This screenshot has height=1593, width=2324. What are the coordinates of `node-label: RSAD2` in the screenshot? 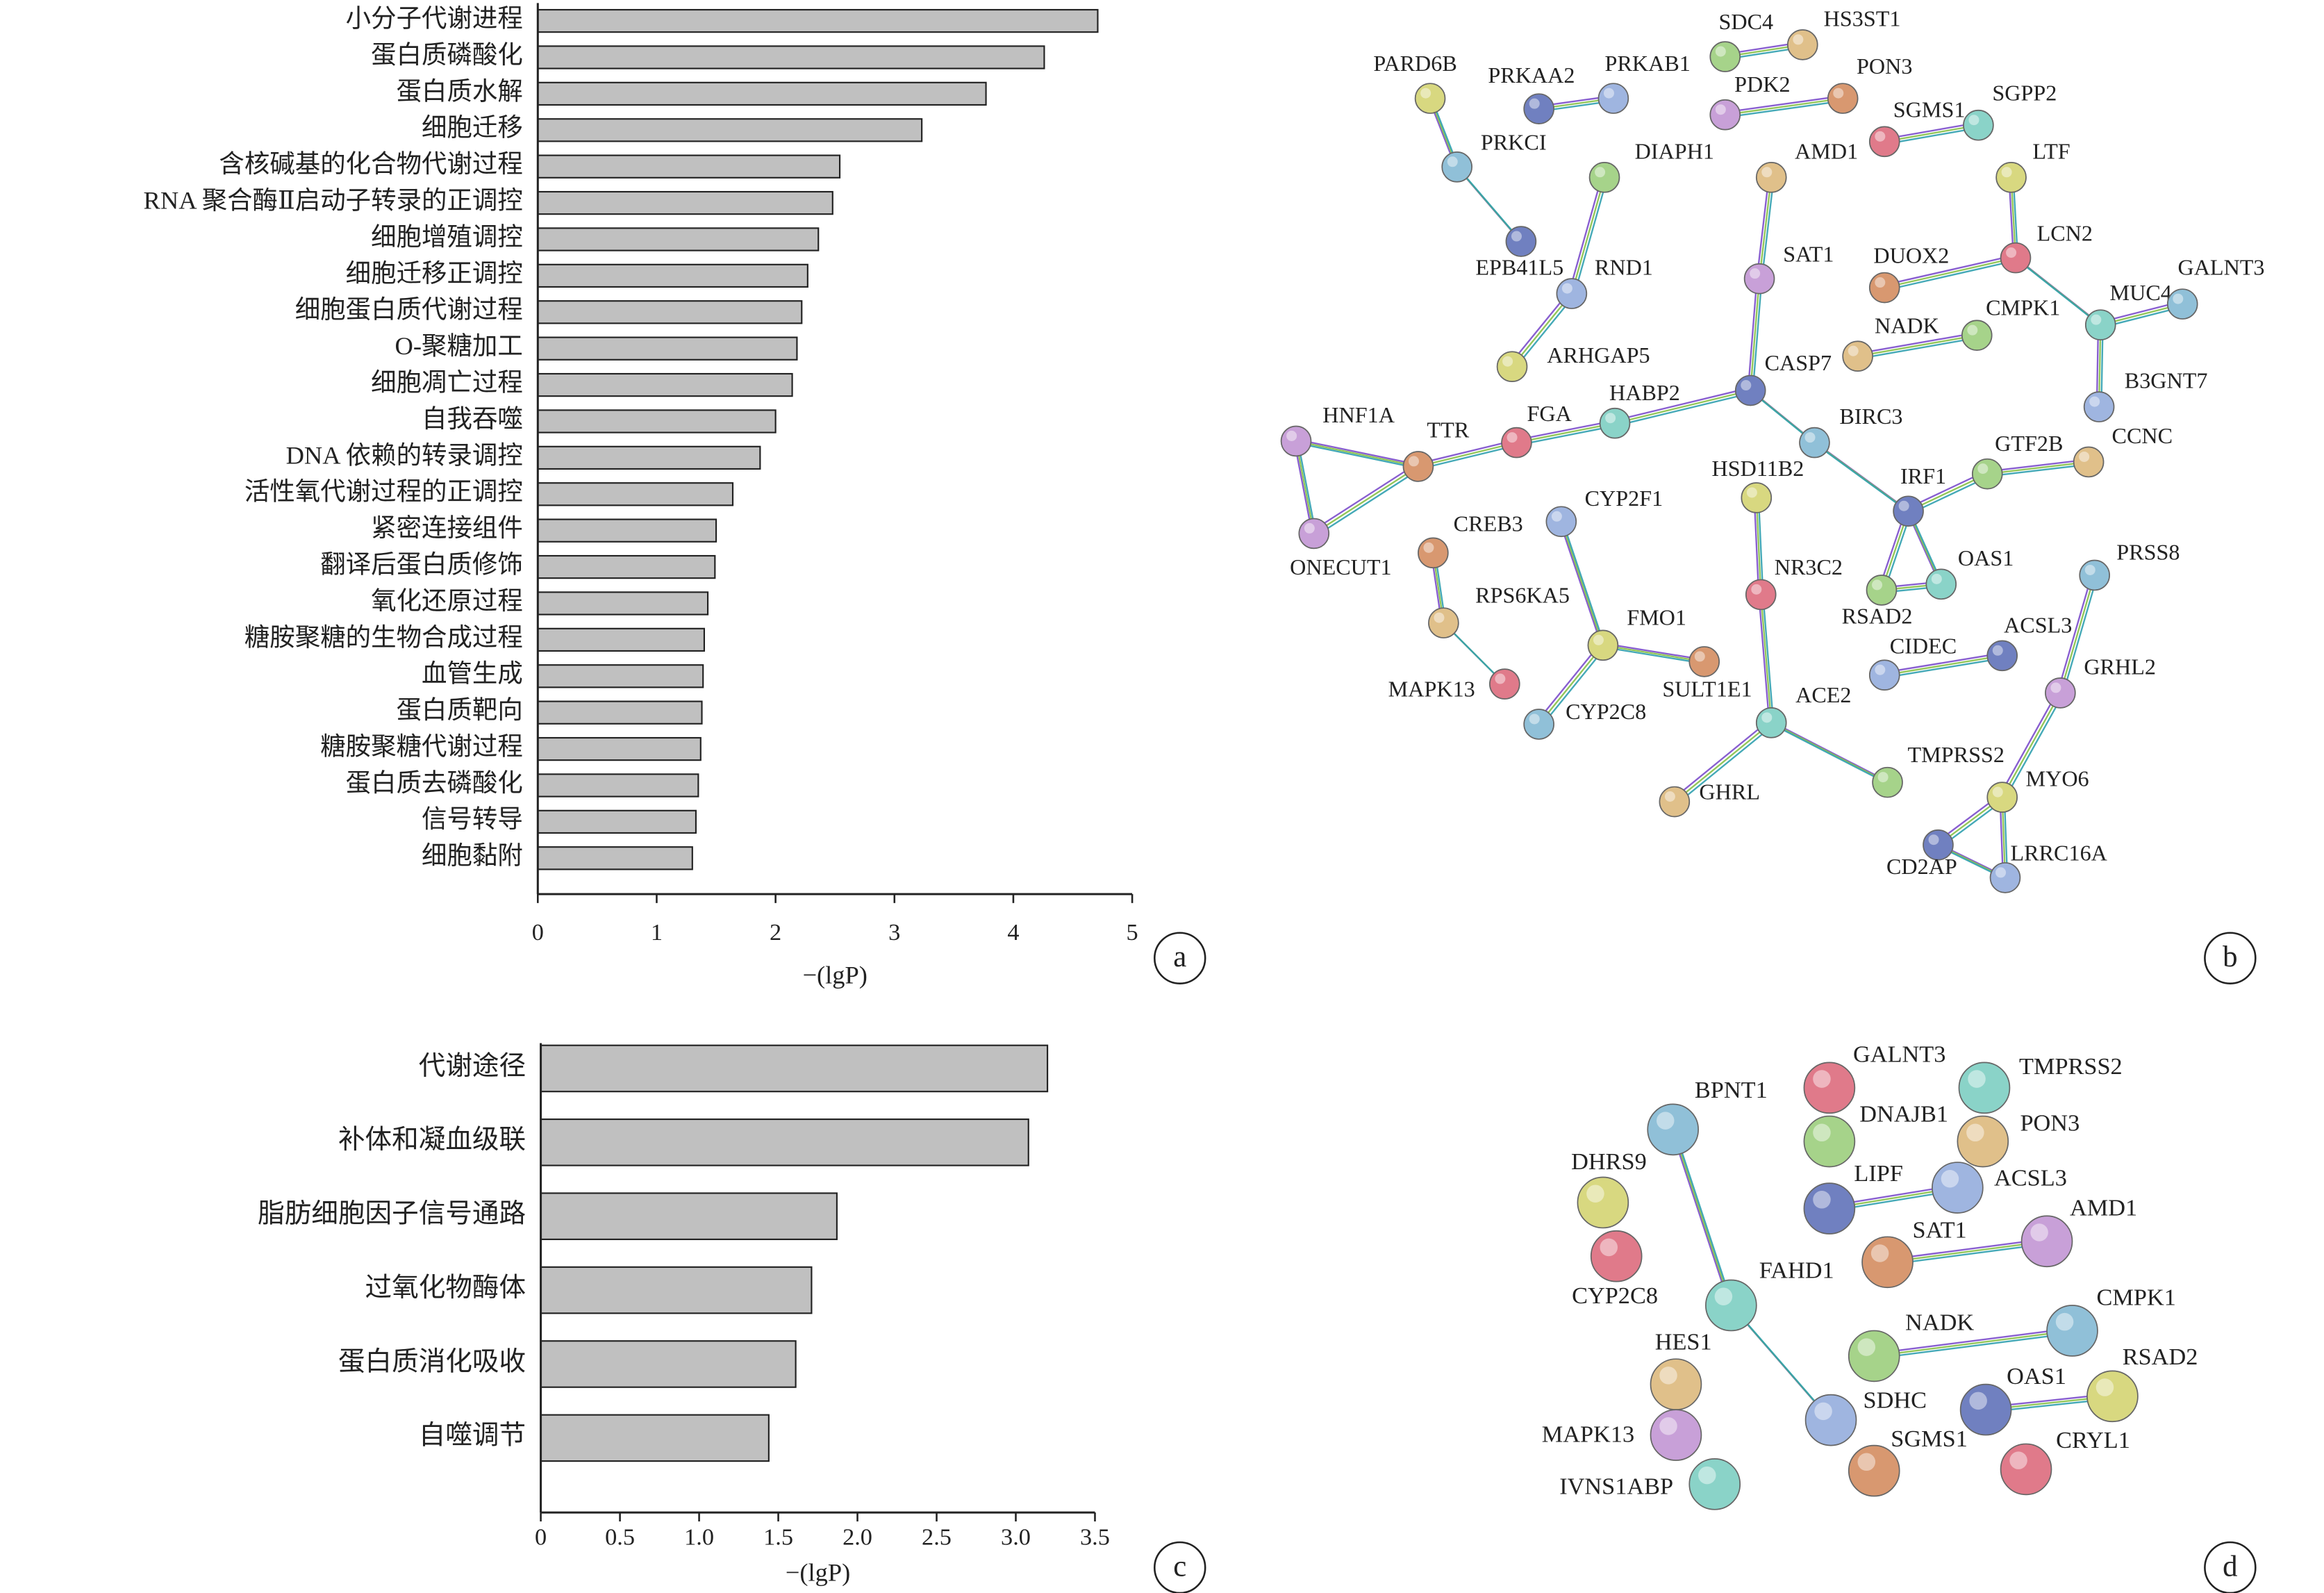 It's located at (1877, 616).